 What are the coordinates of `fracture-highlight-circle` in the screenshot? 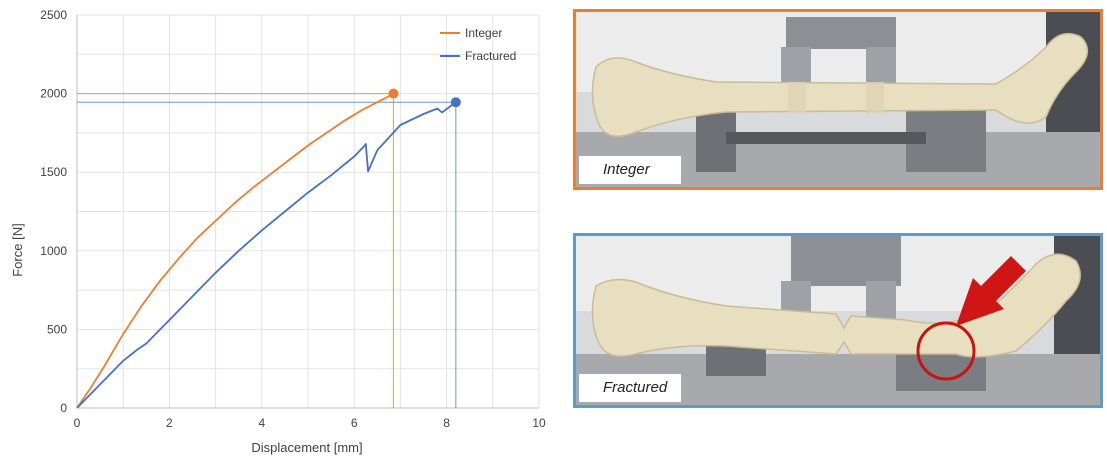 It's located at (946, 351).